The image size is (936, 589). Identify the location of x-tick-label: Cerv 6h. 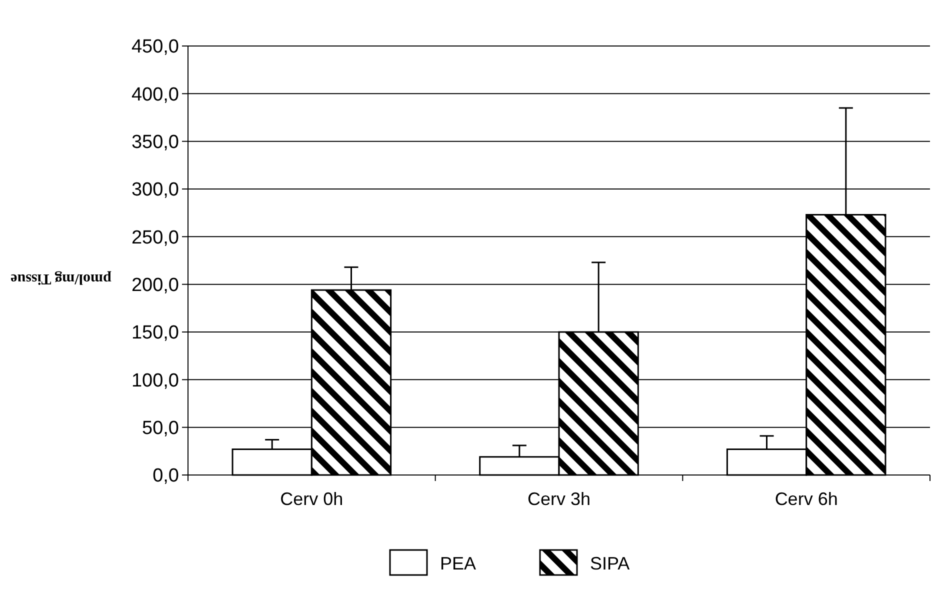
(806, 499).